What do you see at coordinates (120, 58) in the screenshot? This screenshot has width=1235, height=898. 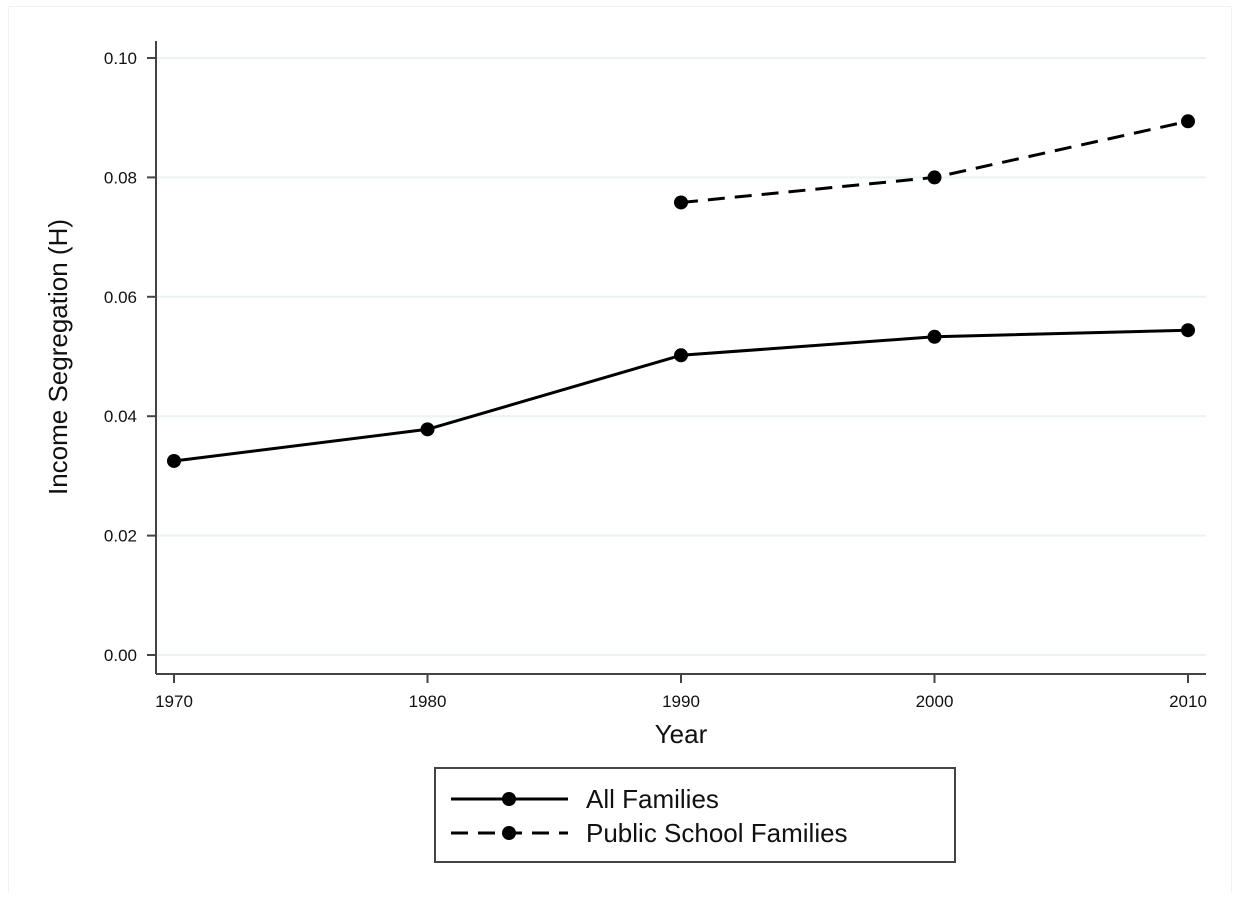 I see `y-tick-label: 0.10` at bounding box center [120, 58].